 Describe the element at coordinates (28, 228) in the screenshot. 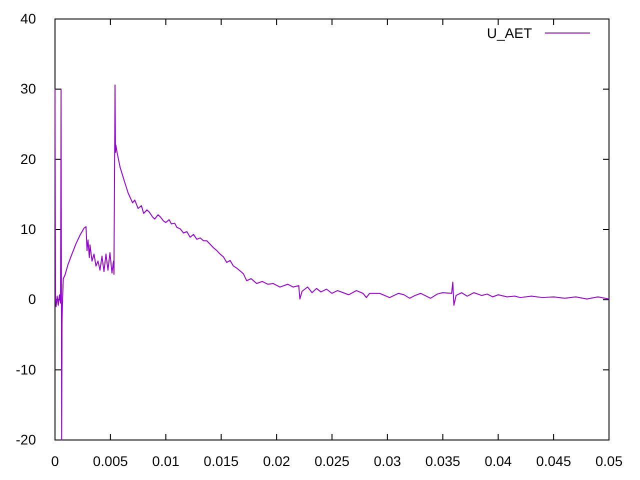

I see `y-tick-label: 10` at that location.